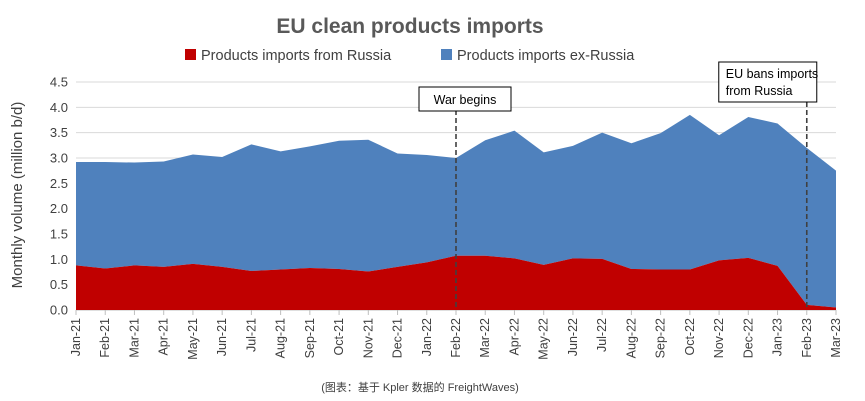 This screenshot has height=401, width=865. Describe the element at coordinates (368, 338) in the screenshot. I see `x-tick-label: Nov-21` at that location.